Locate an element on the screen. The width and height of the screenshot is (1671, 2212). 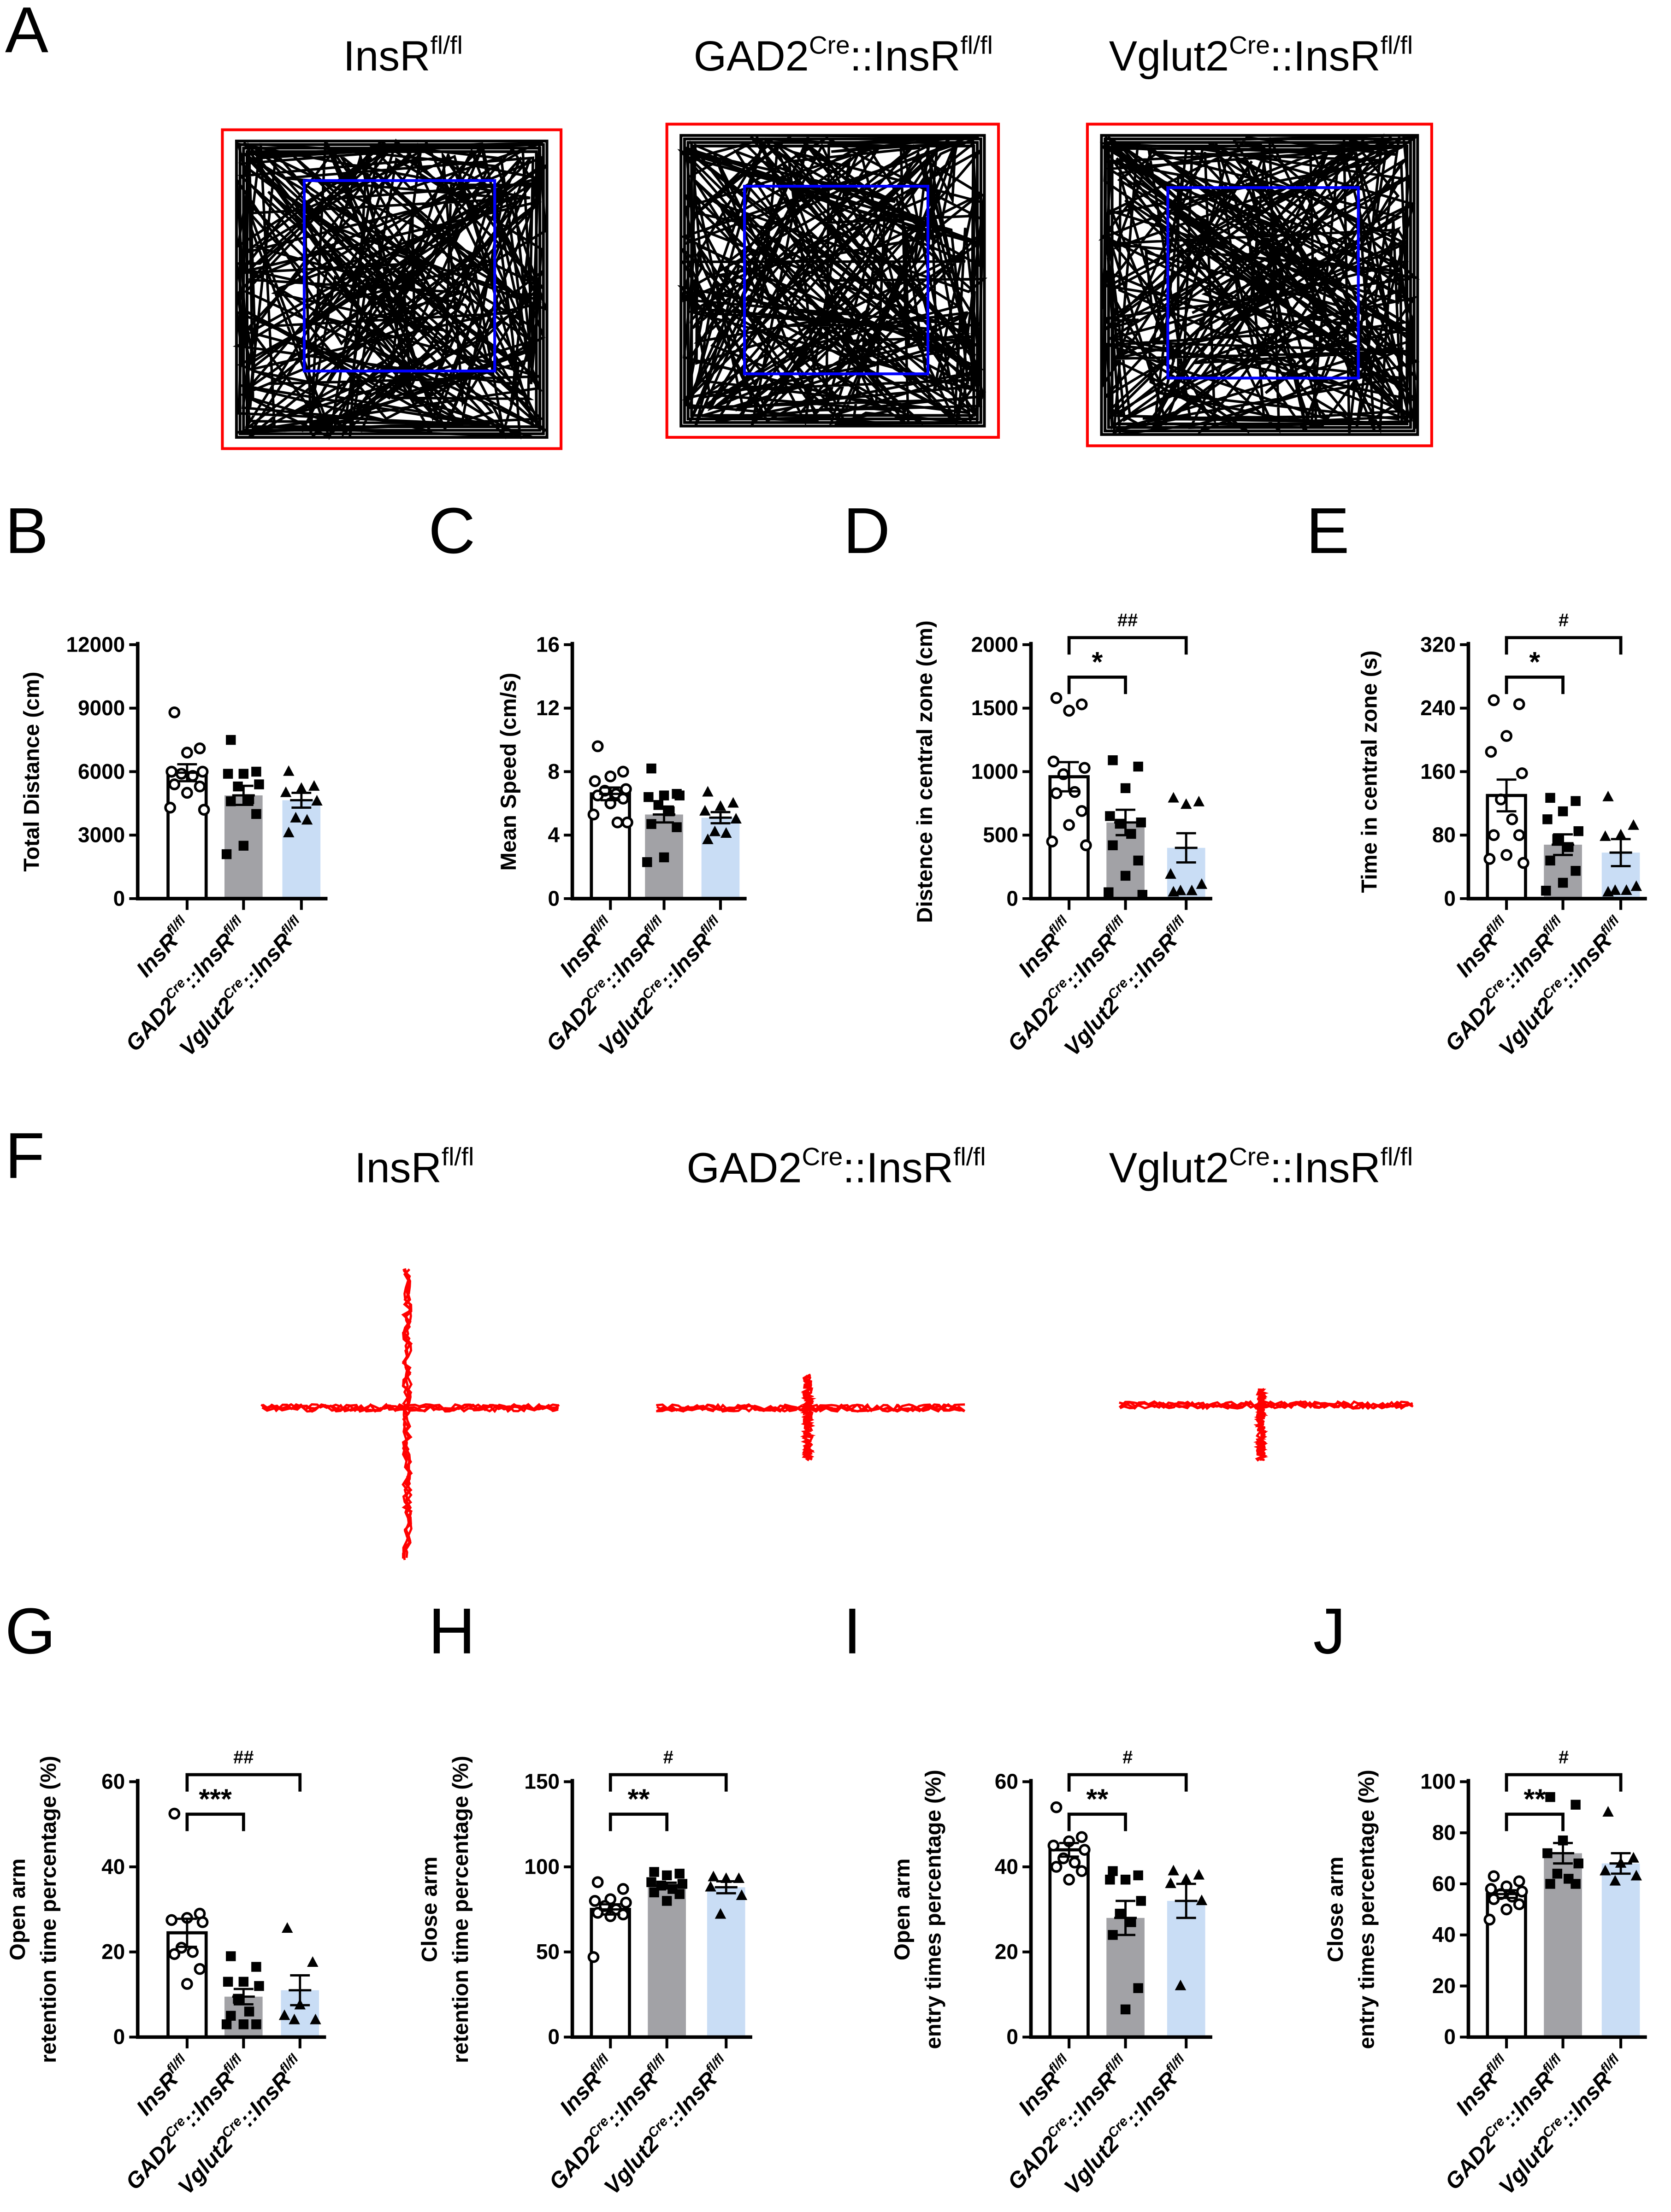
open-field-track is located at coordinates (390, 289).